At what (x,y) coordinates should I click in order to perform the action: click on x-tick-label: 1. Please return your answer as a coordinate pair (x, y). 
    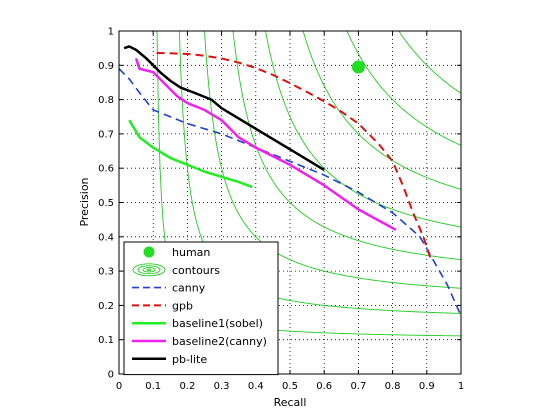
    Looking at the image, I should click on (461, 386).